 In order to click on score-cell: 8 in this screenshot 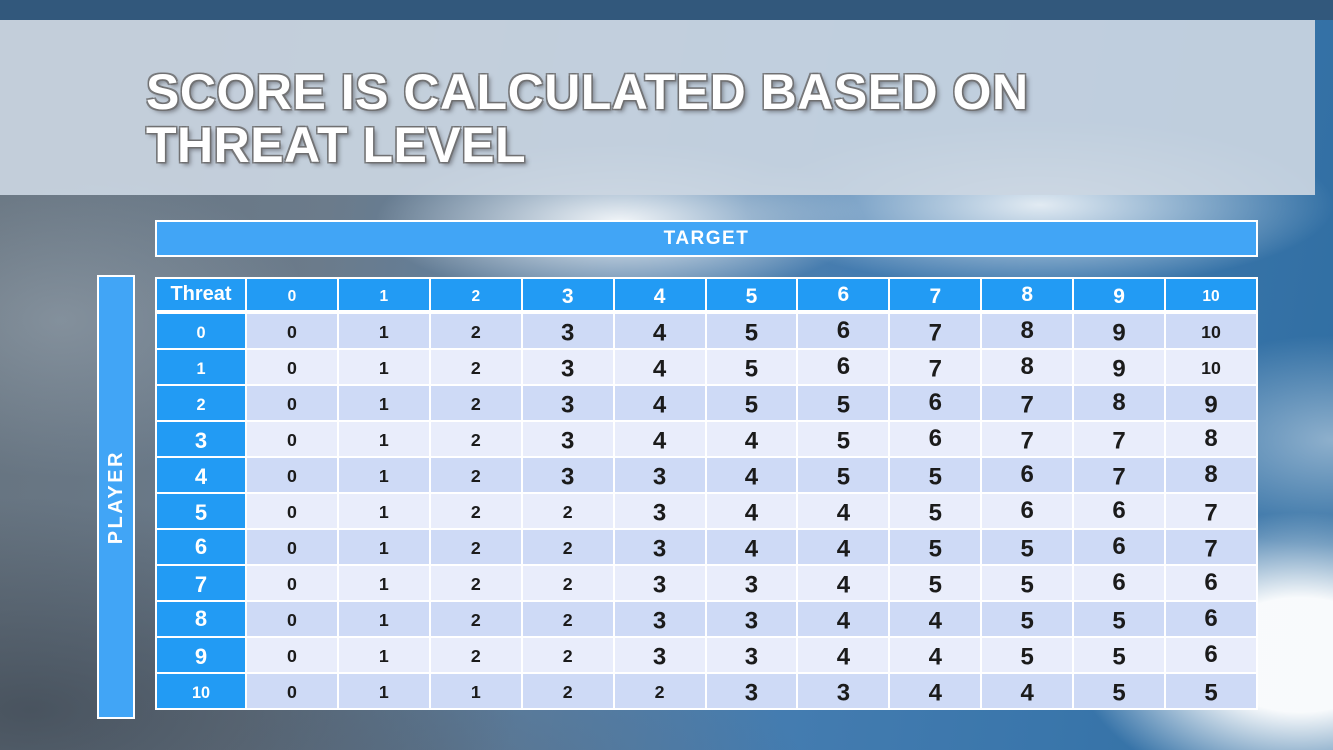, I will do `click(1119, 403)`.